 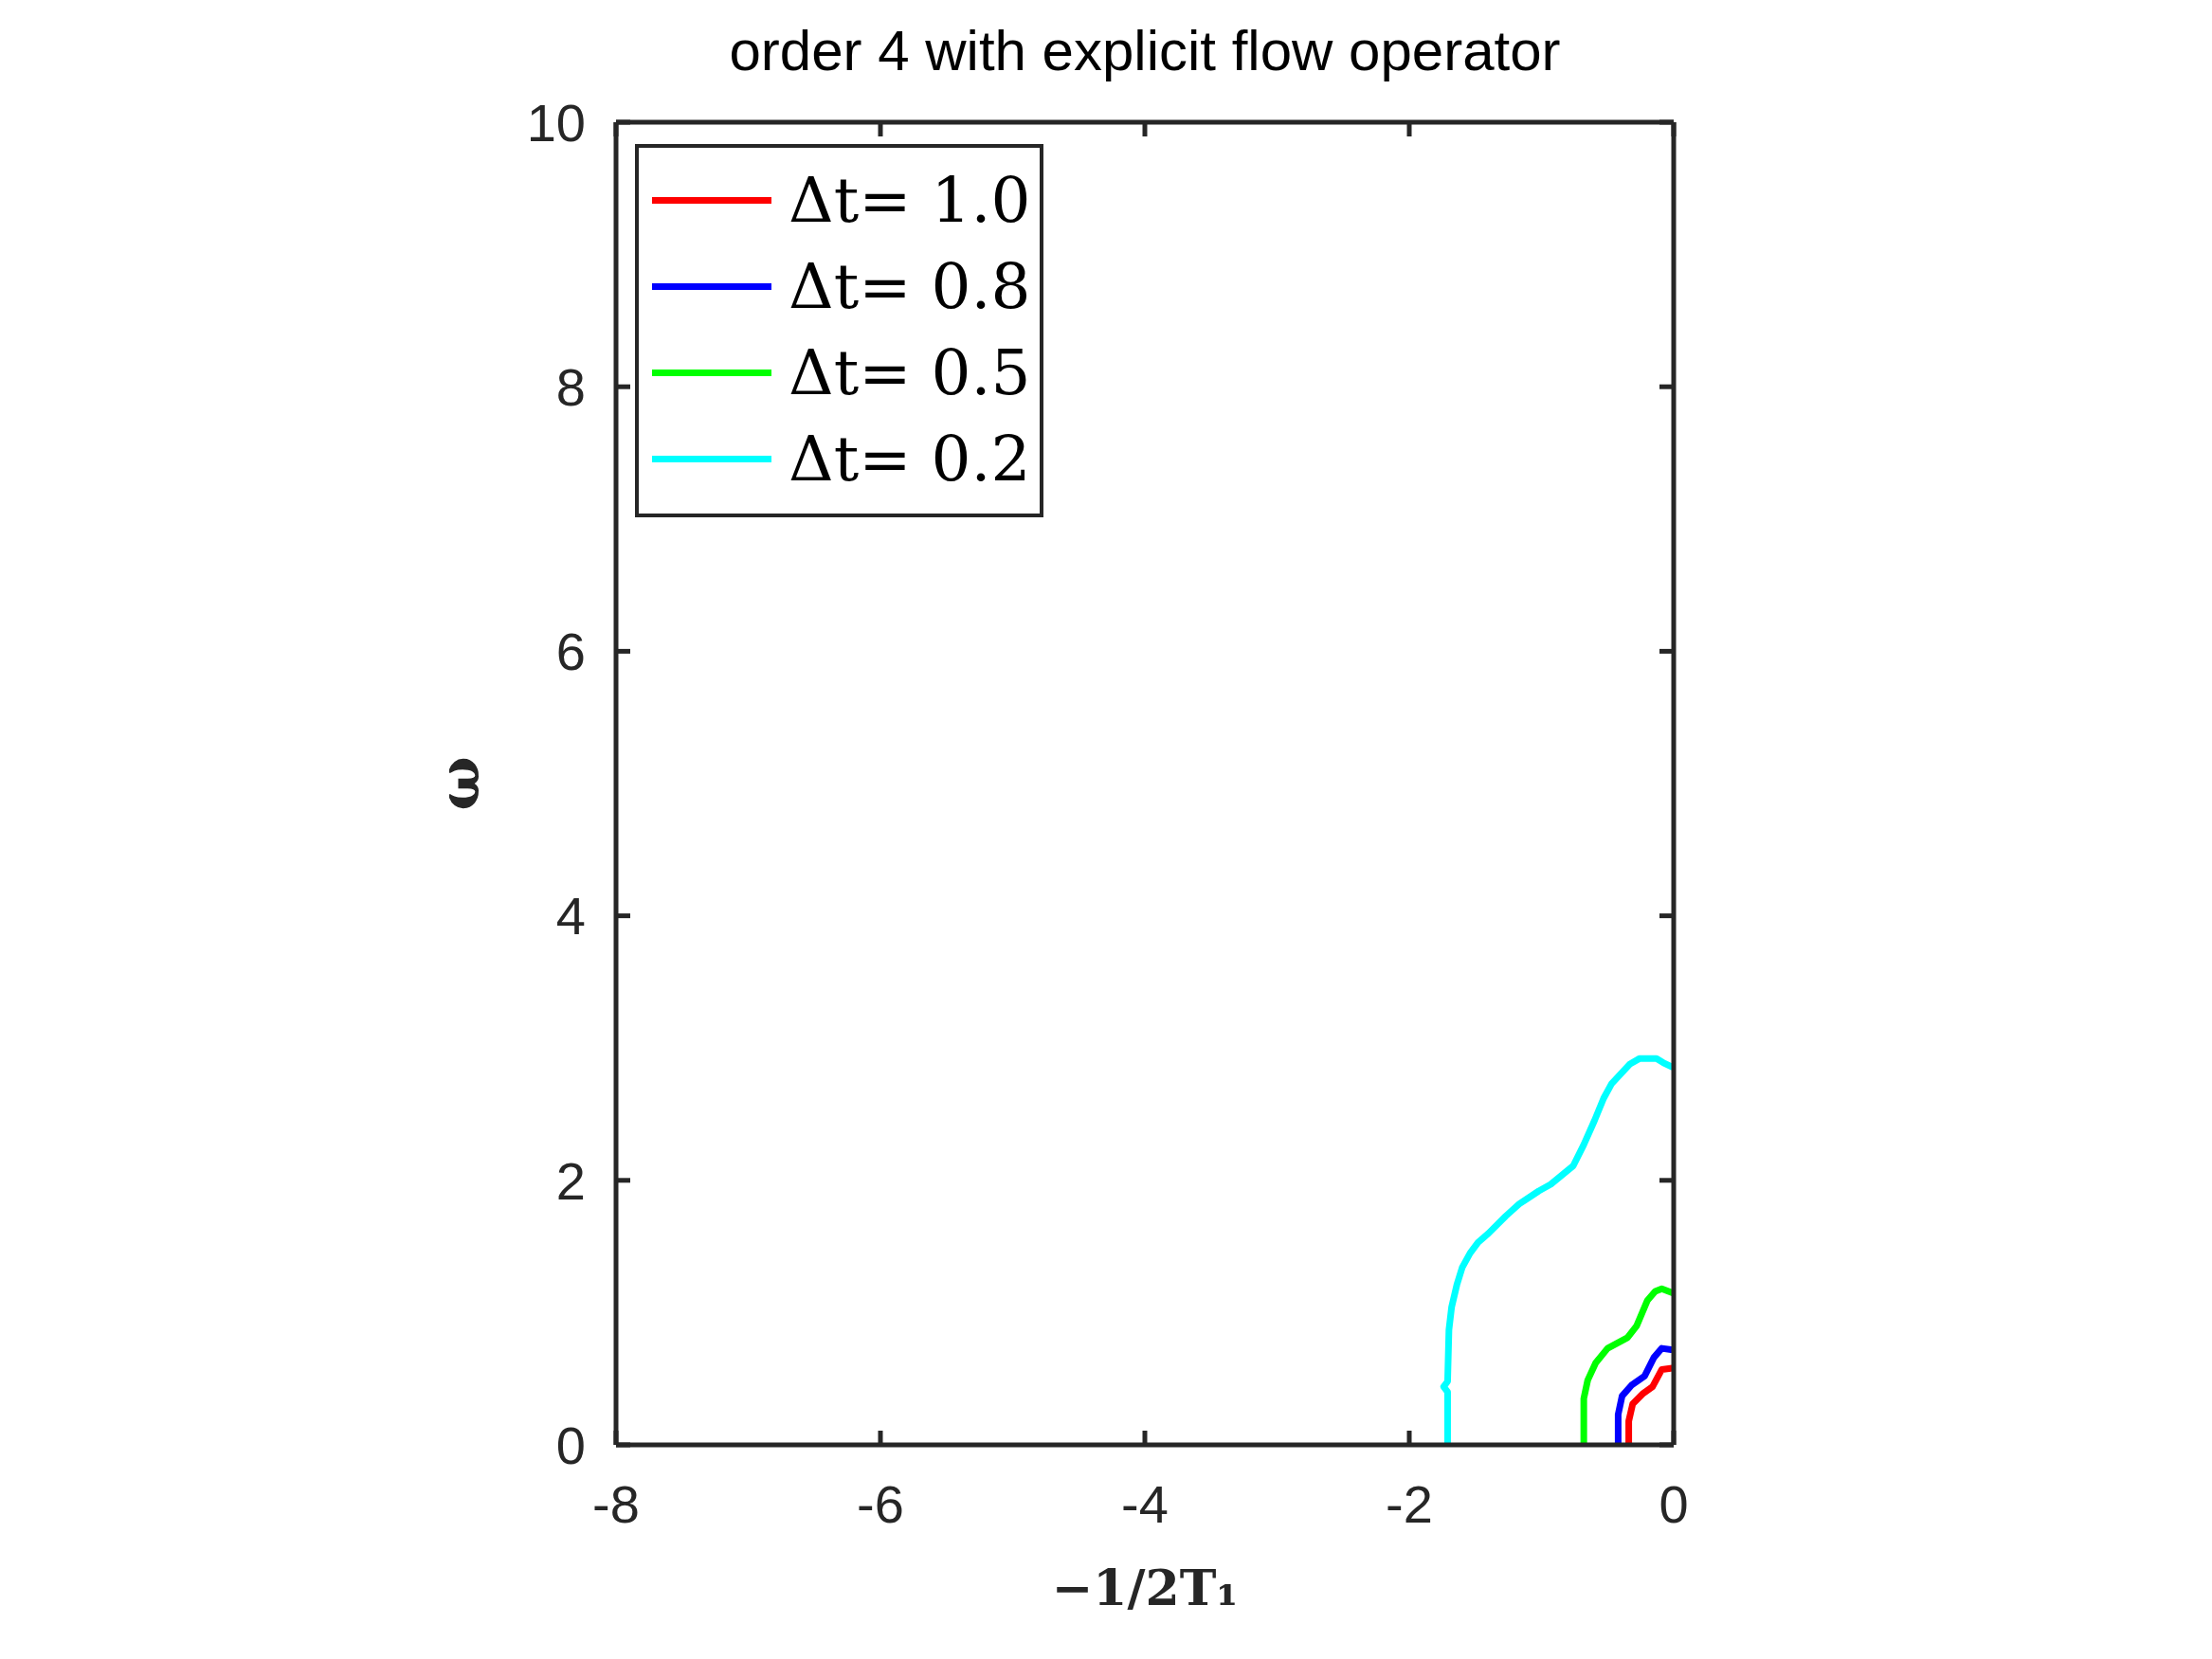 What do you see at coordinates (910, 200) in the screenshot?
I see `legend-label: Δt= 1.0` at bounding box center [910, 200].